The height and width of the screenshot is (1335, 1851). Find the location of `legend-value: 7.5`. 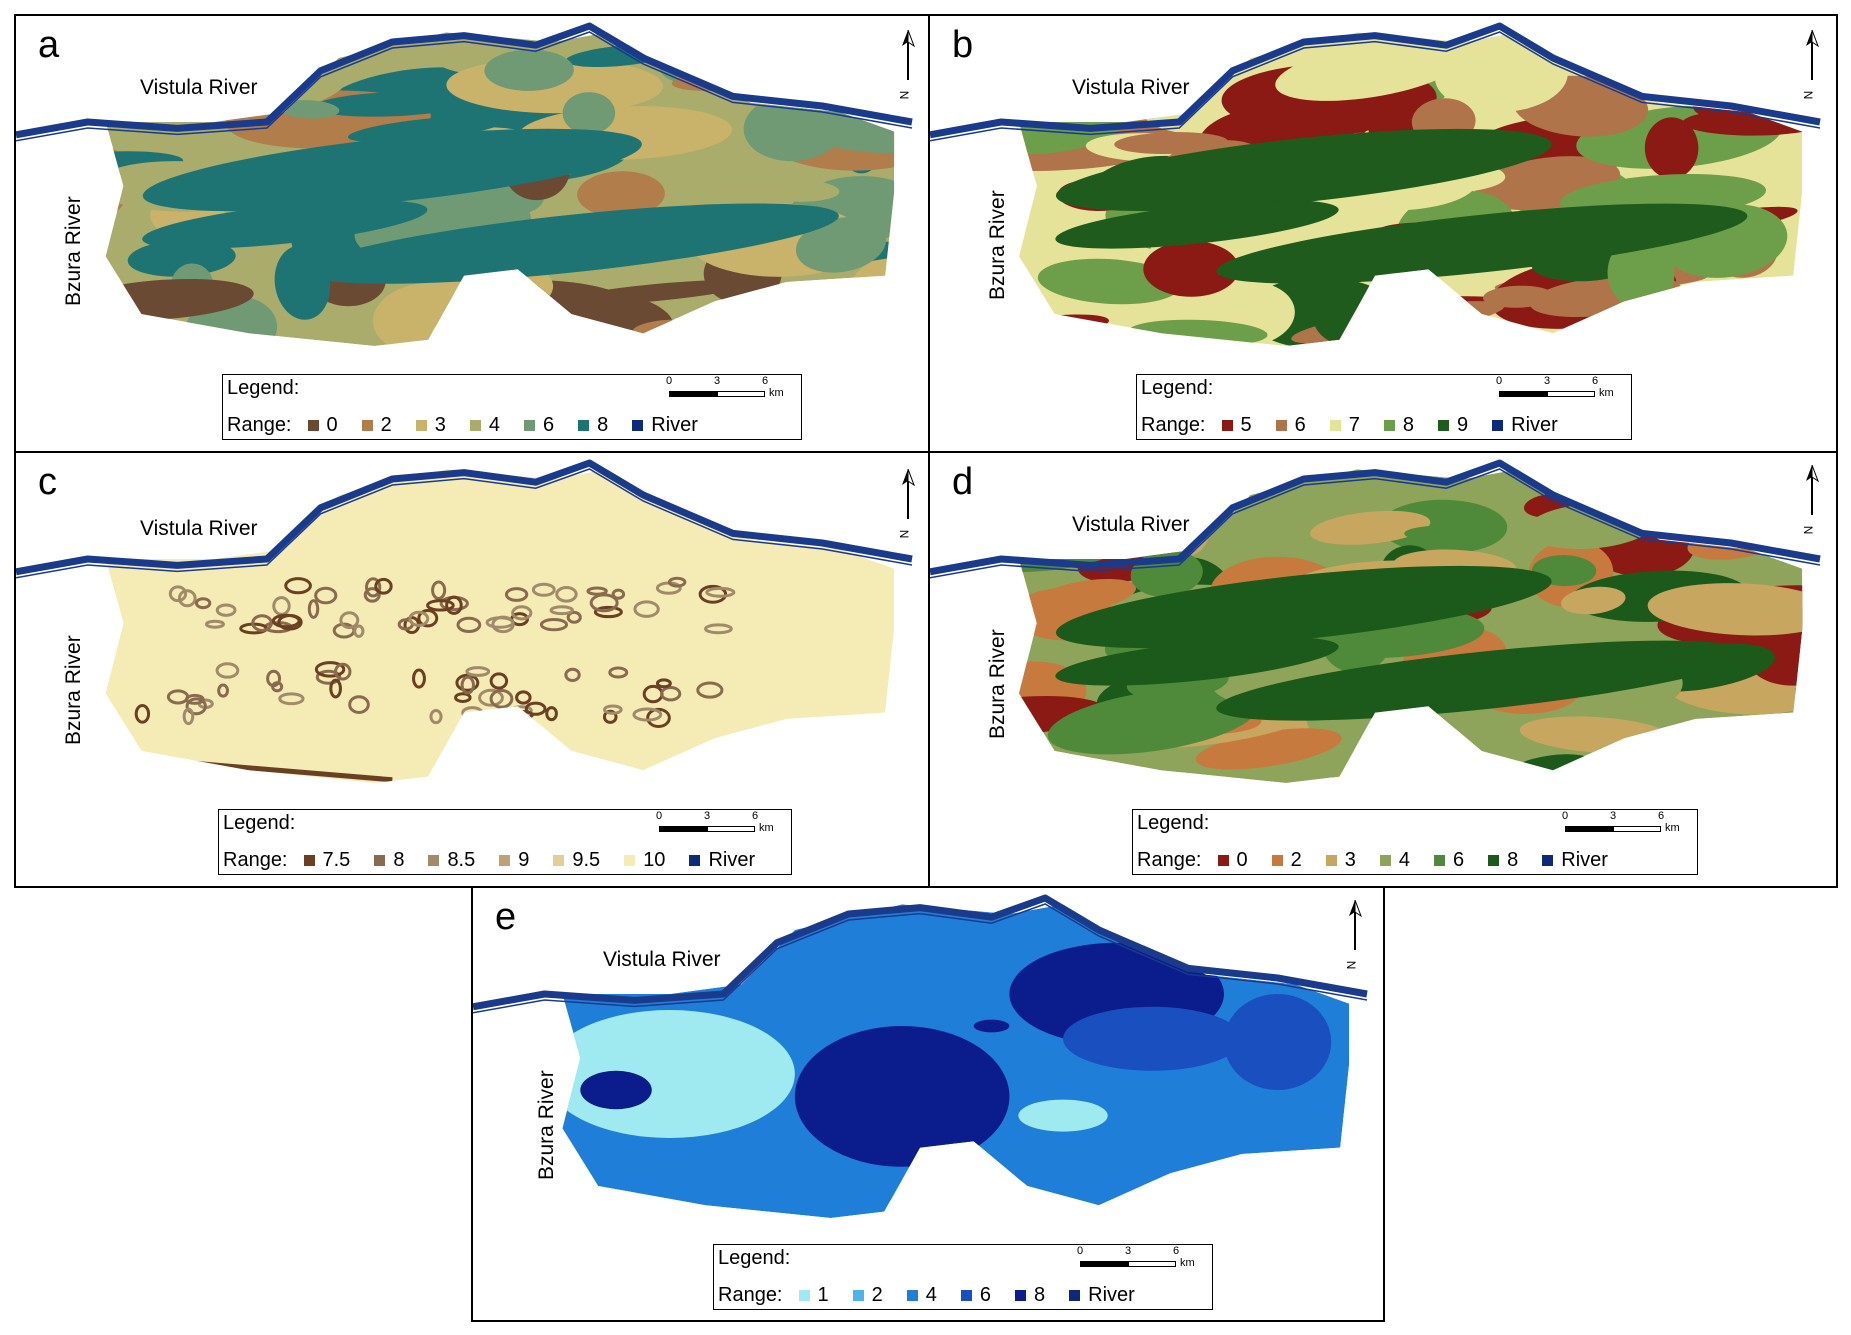

legend-value: 7.5 is located at coordinates (336, 860).